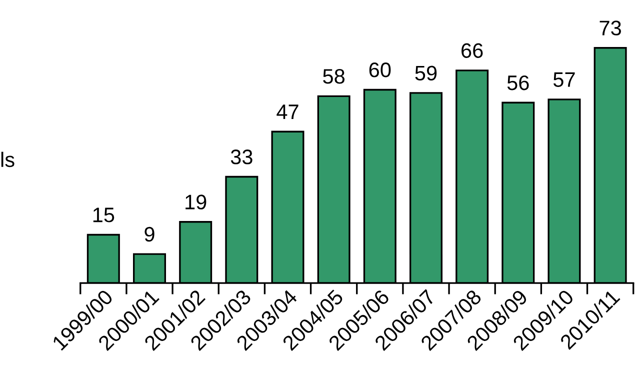 This screenshot has height=380, width=643. Describe the element at coordinates (426, 73) in the screenshot. I see `data-label: 59` at that location.